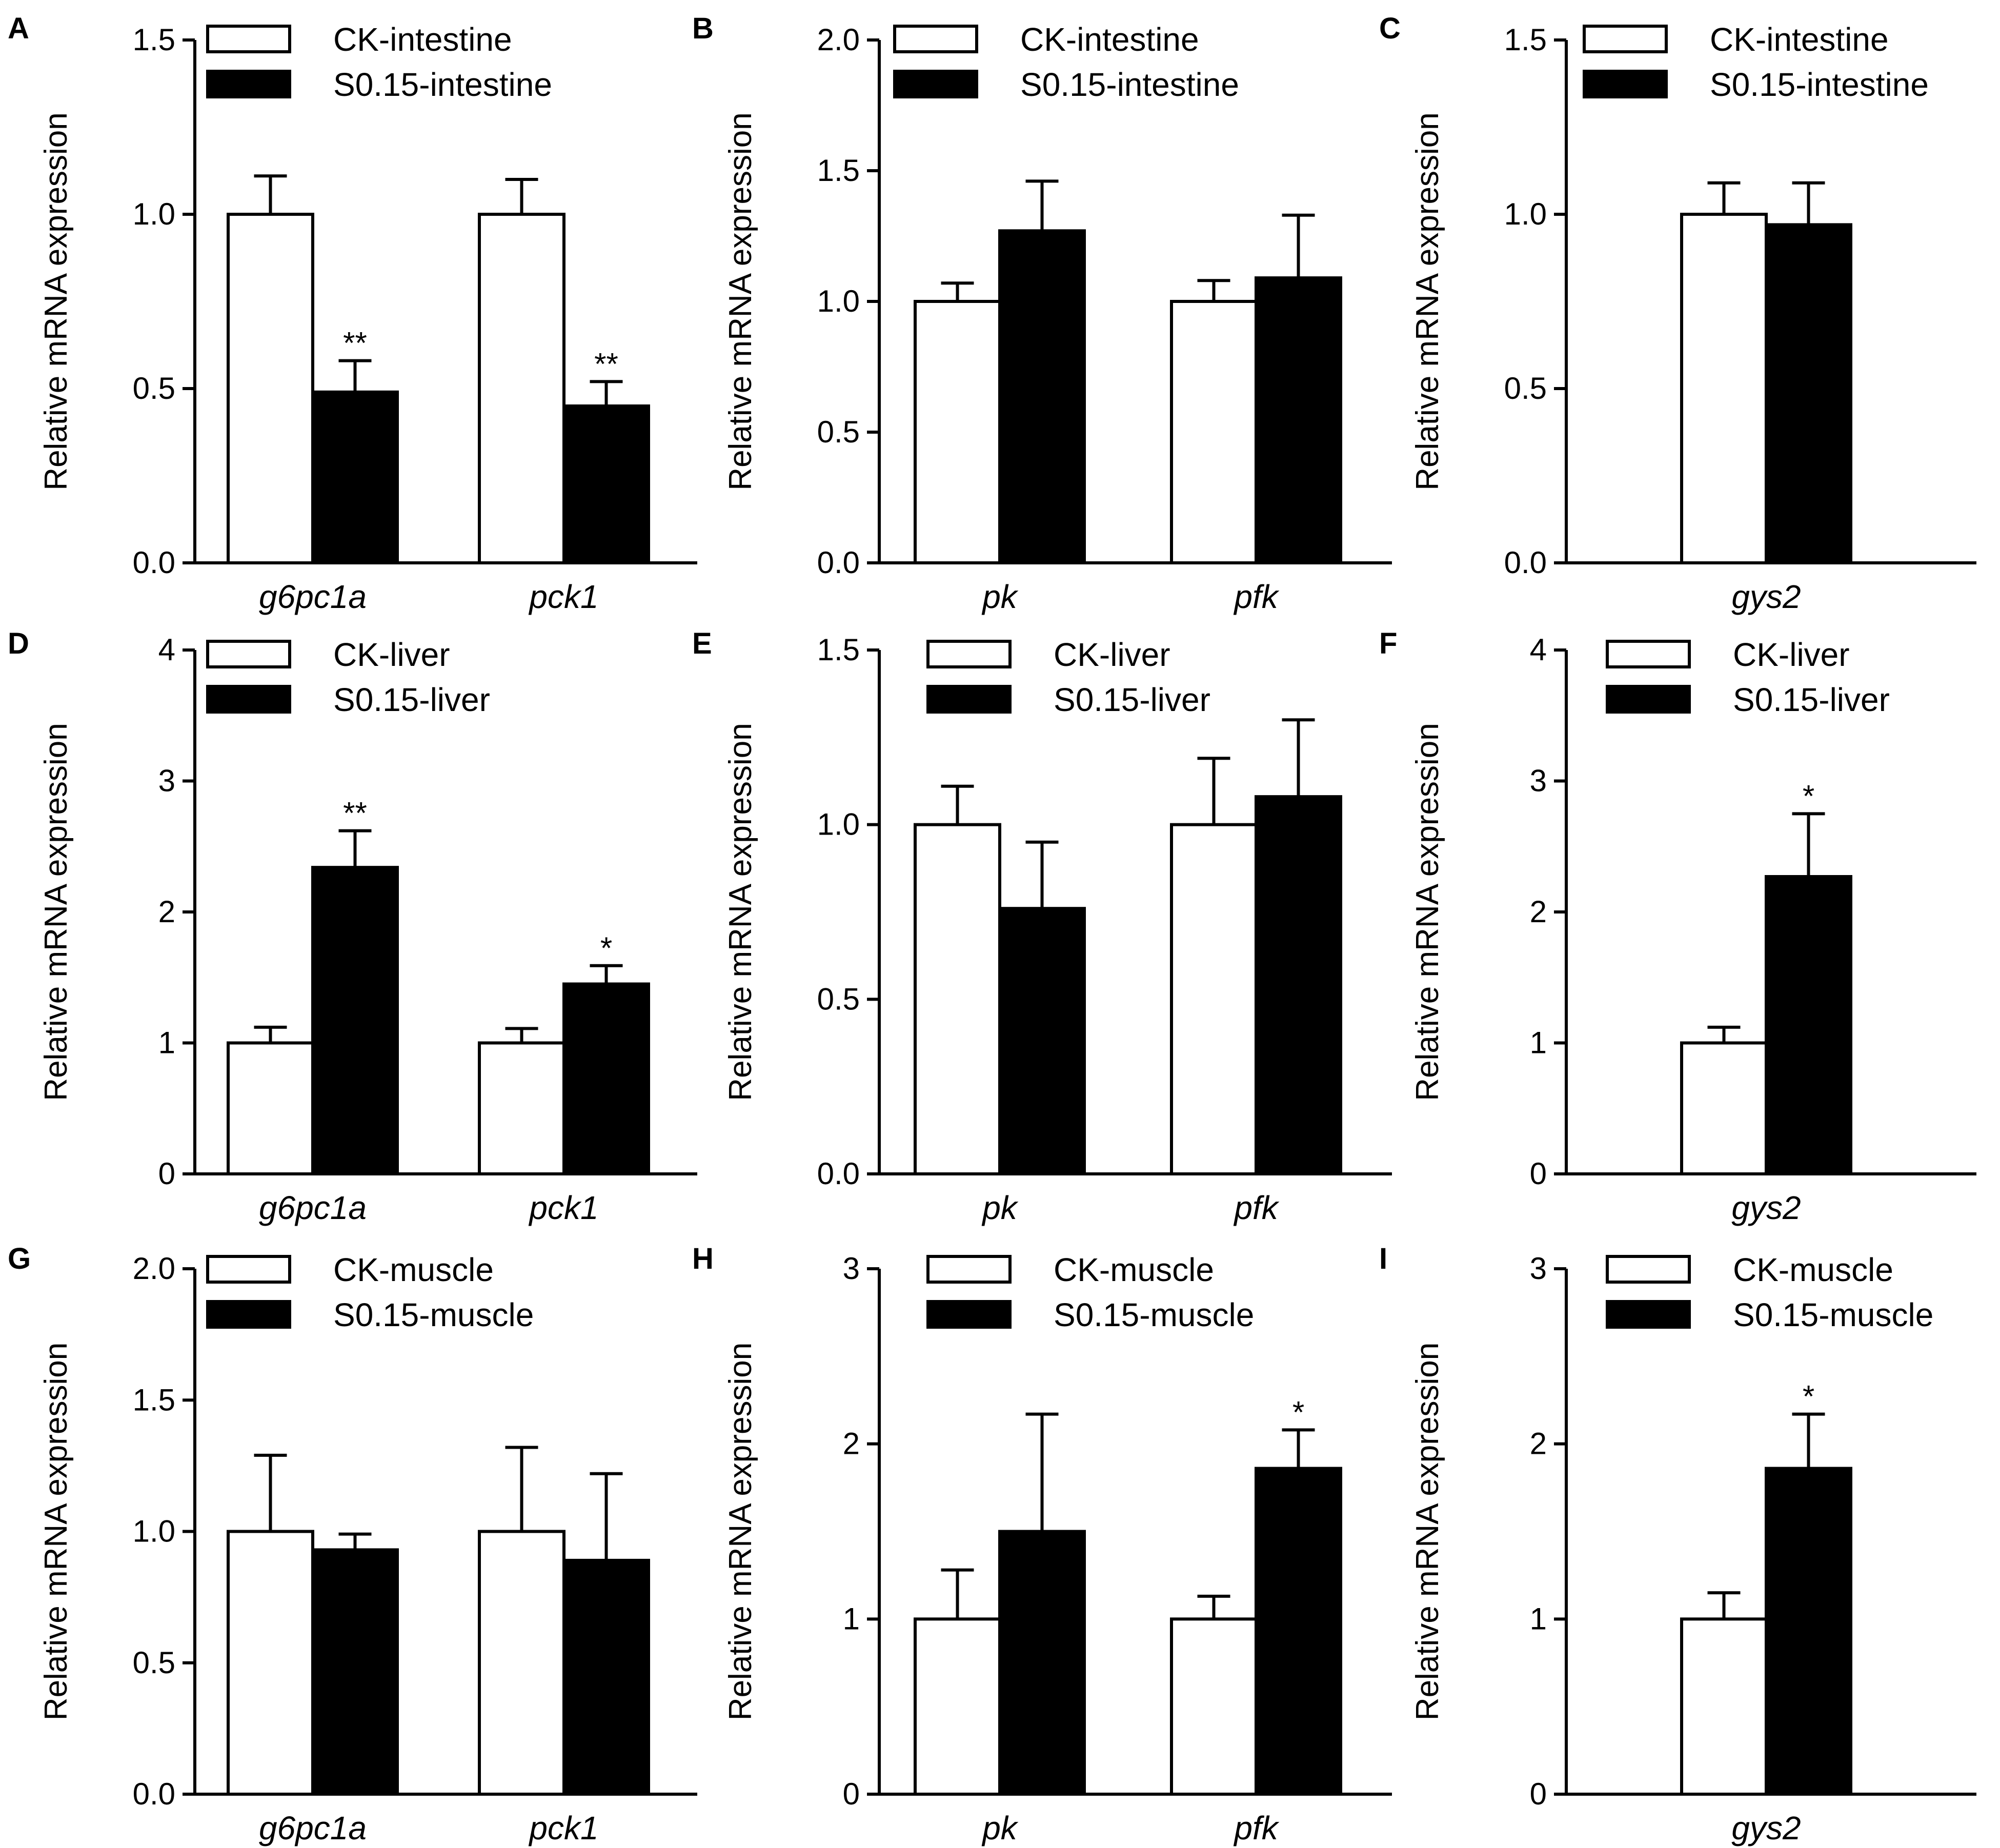  Describe the element at coordinates (18, 28) in the screenshot. I see `panel-label-a: A` at that location.